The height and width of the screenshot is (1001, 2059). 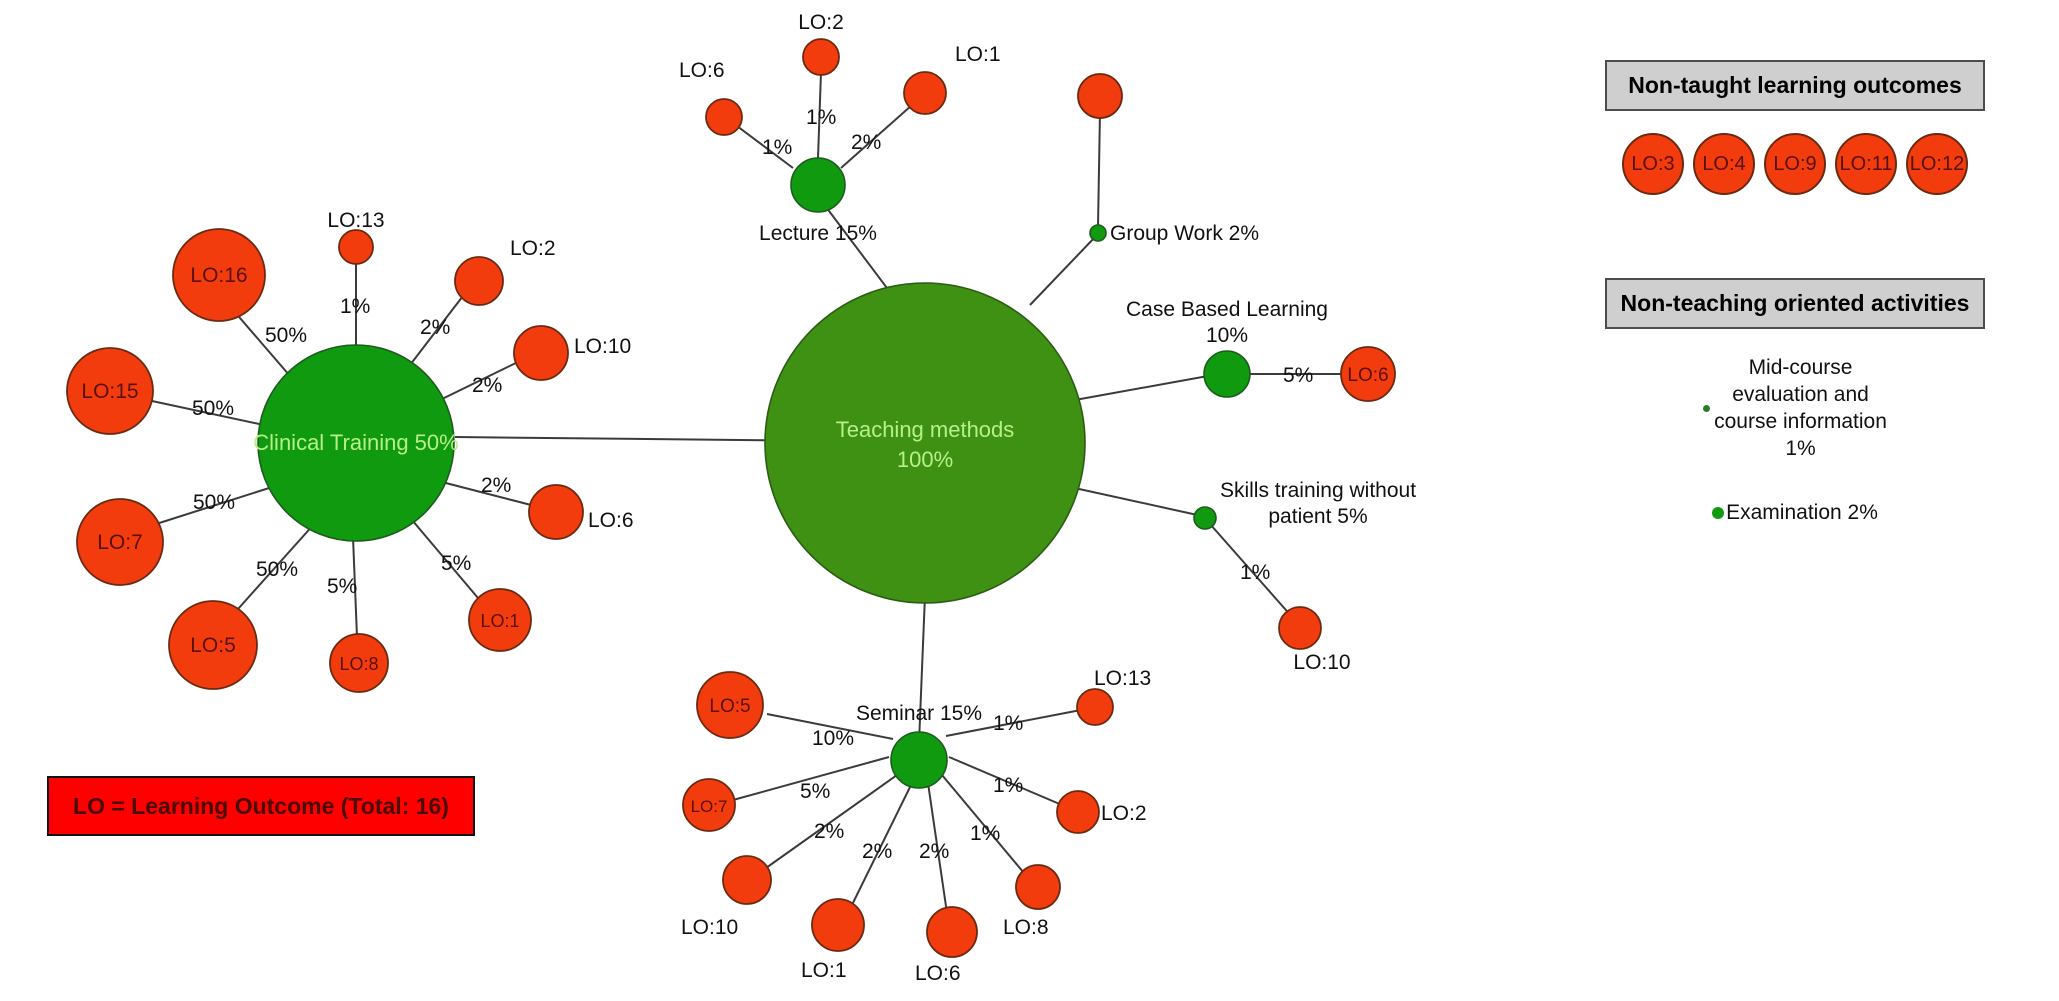 What do you see at coordinates (1078, 812) in the screenshot?
I see `lo-node-seminar-lo2` at bounding box center [1078, 812].